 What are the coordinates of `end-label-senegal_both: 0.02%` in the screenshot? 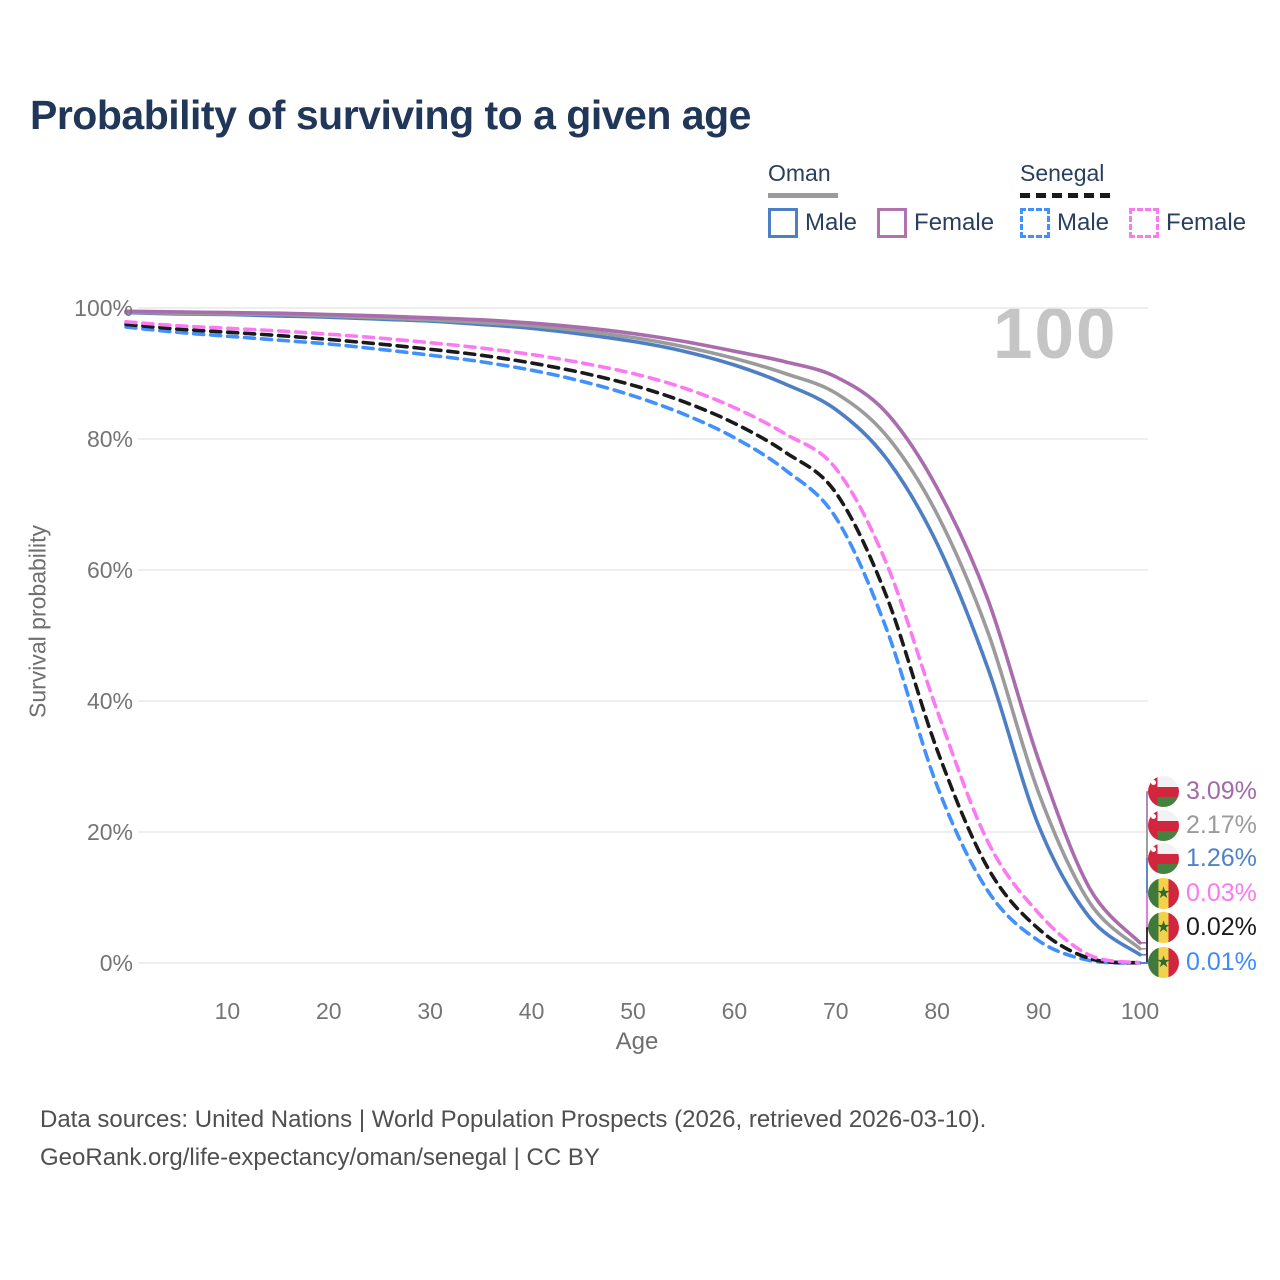 It's located at (1202, 927).